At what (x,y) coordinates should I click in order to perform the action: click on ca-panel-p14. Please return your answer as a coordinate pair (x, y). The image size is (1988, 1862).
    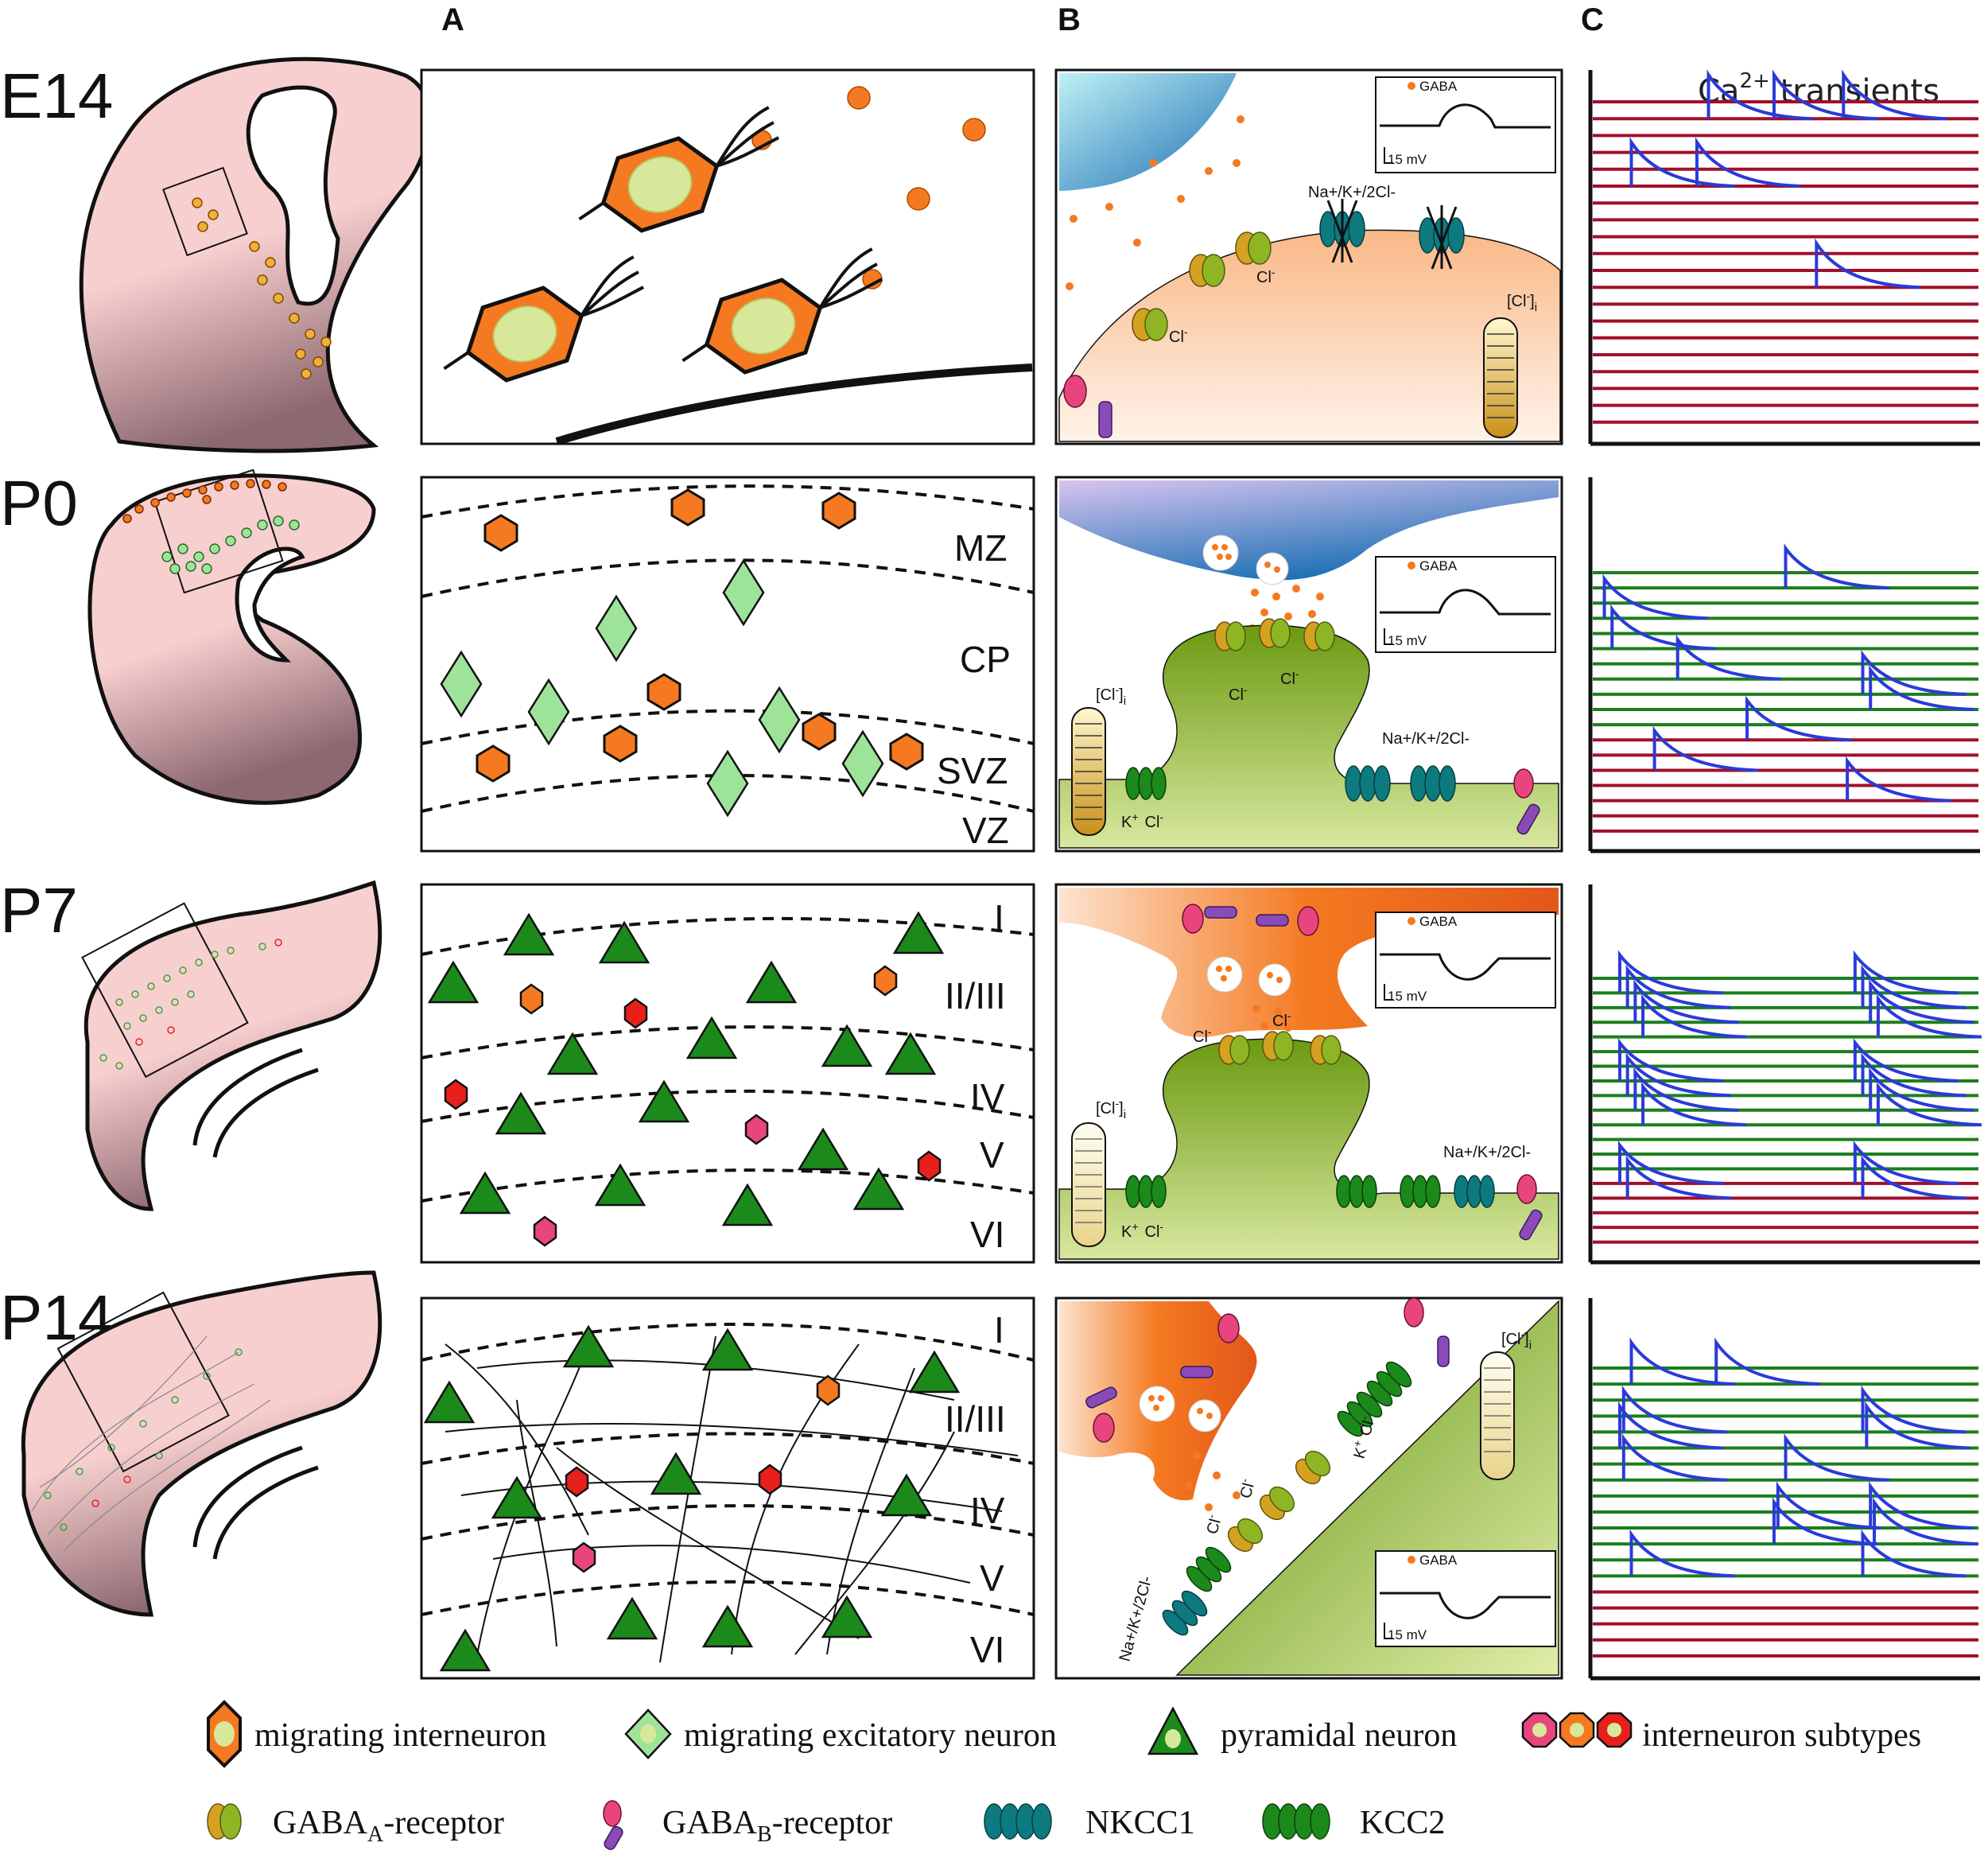
    Looking at the image, I should click on (1784, 1489).